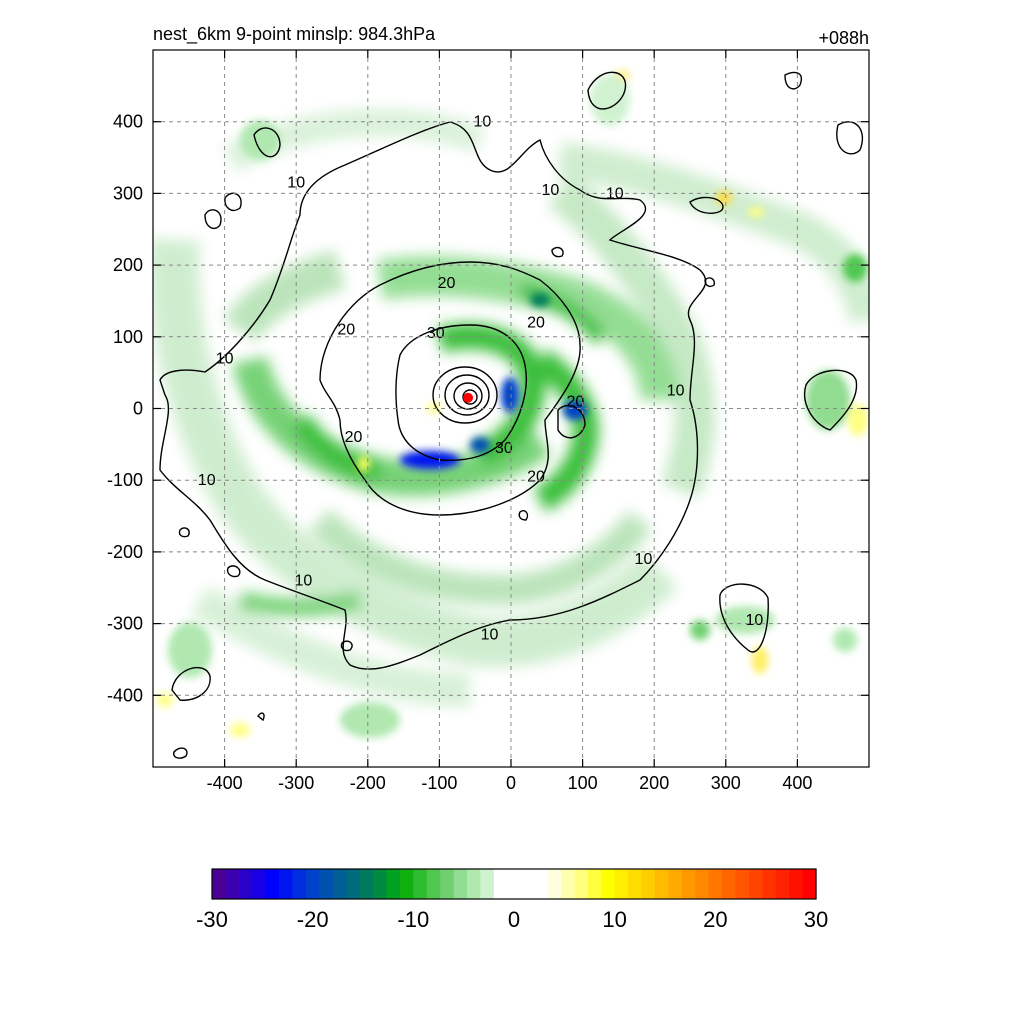  What do you see at coordinates (128, 337) in the screenshot?
I see `y-tick-label: 100` at bounding box center [128, 337].